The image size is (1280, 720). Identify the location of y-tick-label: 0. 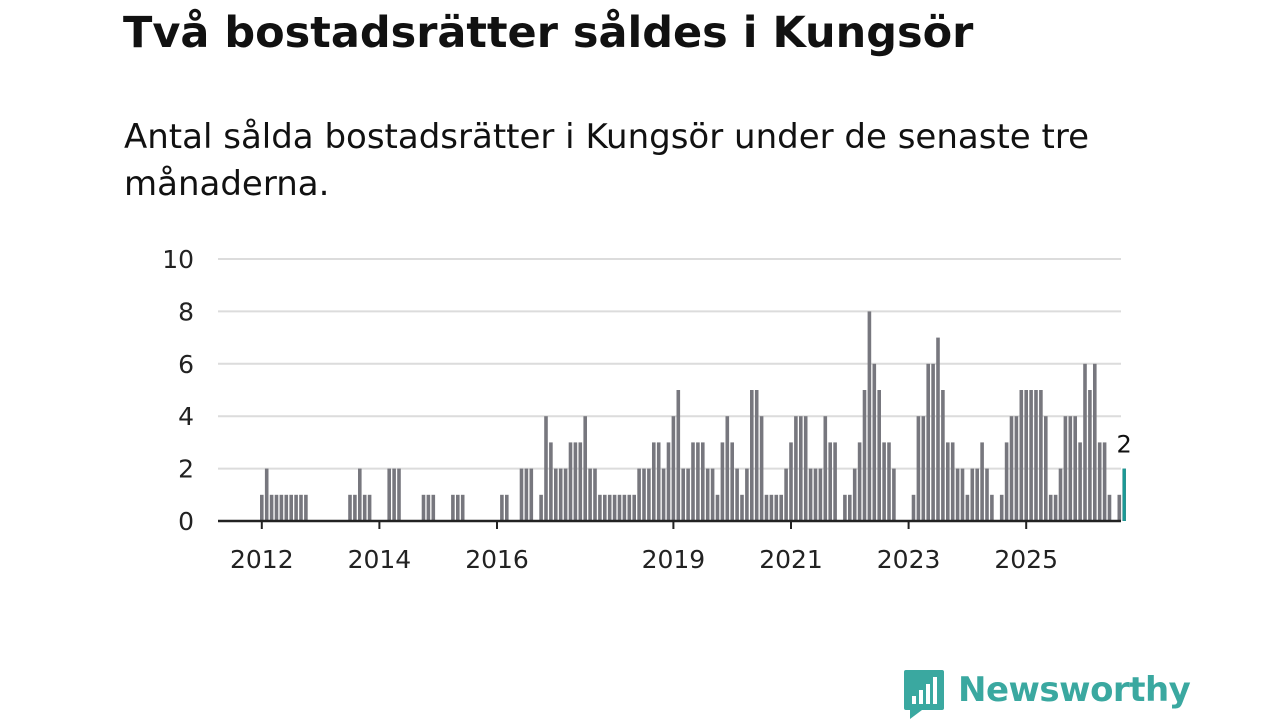
(186, 521).